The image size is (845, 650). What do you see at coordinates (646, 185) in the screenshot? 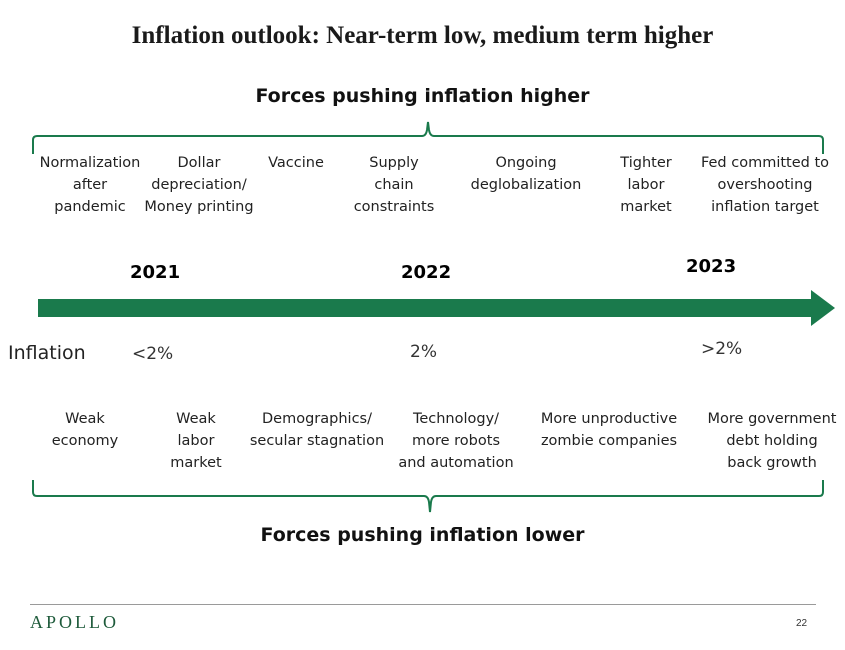
I see `force-higher-6: Tighter labor market` at bounding box center [646, 185].